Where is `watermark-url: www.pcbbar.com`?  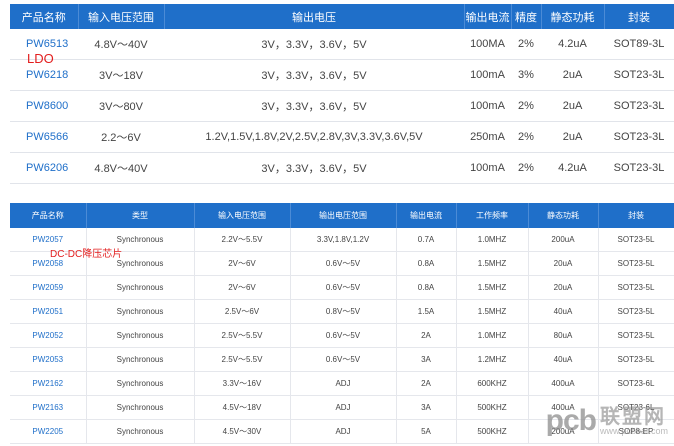 watermark-url: www.pcbbar.com is located at coordinates (633, 430).